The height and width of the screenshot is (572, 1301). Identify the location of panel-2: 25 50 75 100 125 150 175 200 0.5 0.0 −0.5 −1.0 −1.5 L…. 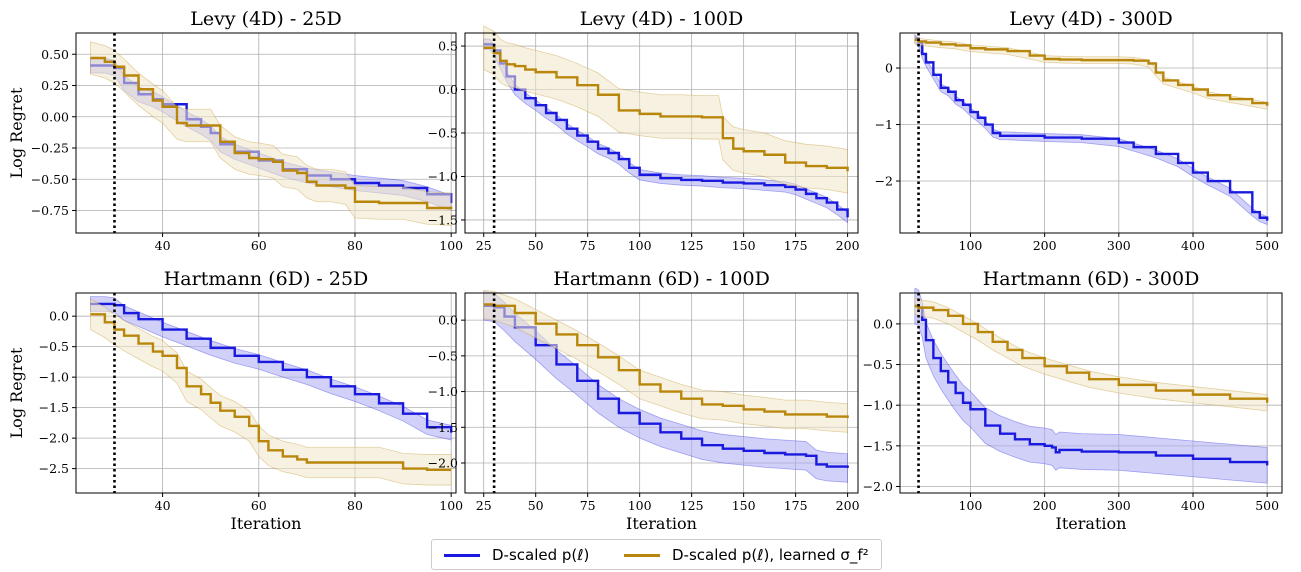
(644, 130).